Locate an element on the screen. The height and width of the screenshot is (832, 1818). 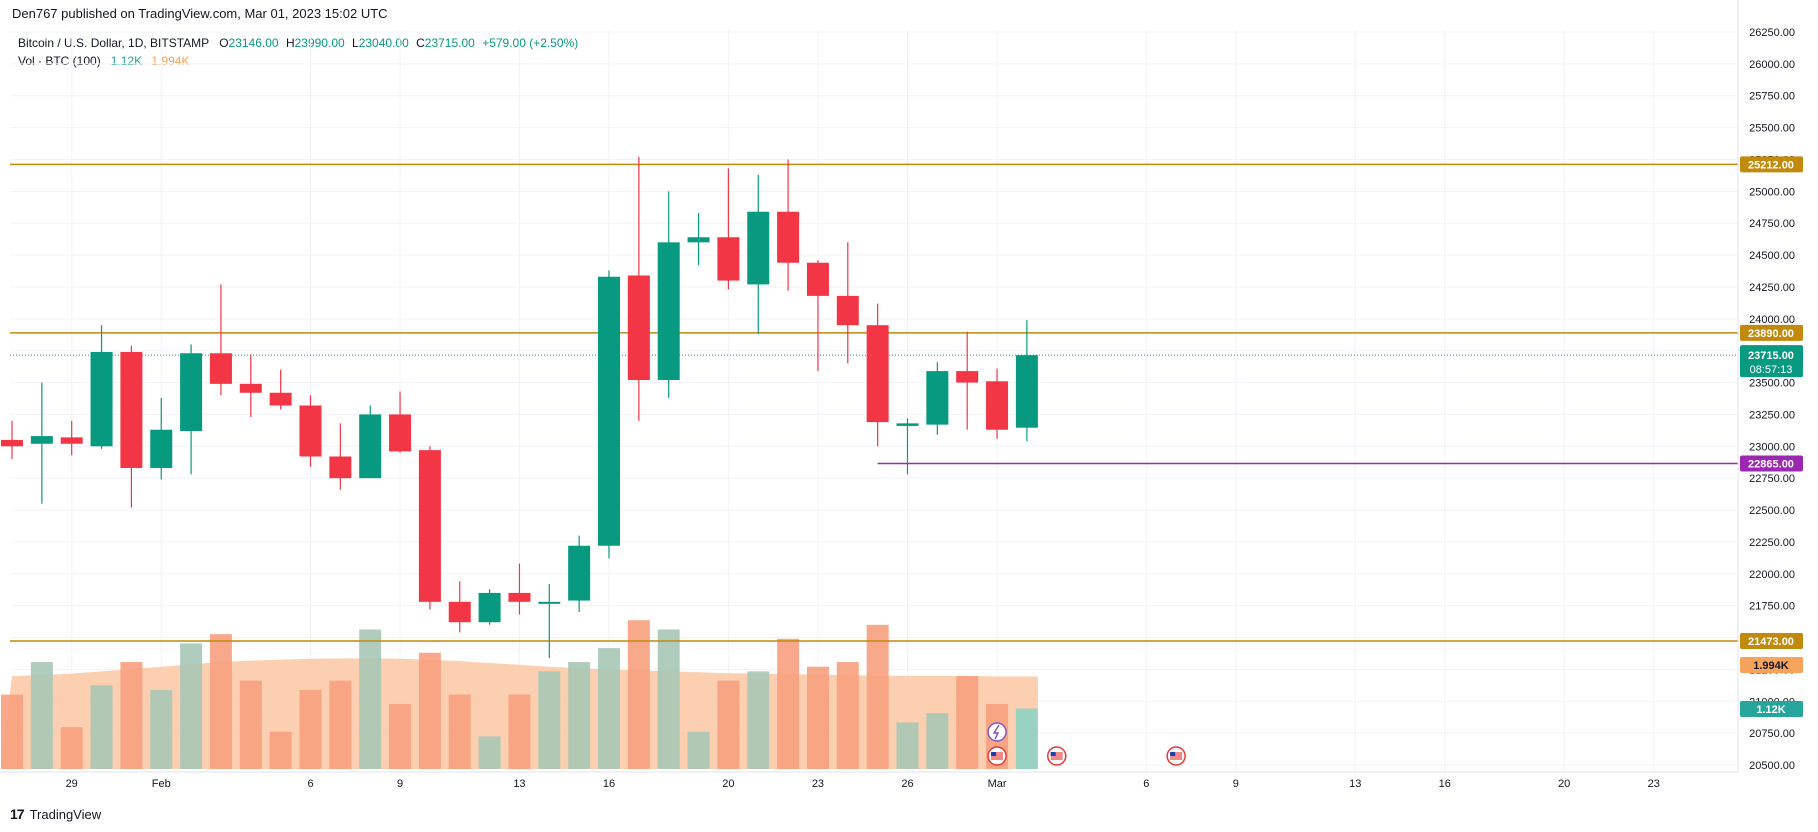
high-label: H is located at coordinates (290, 43).